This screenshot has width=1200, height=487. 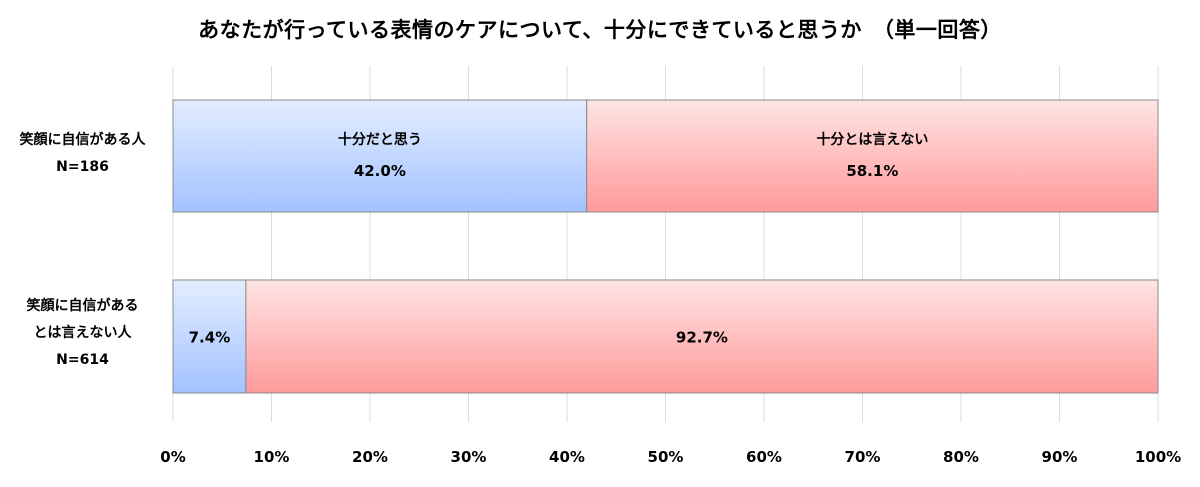 What do you see at coordinates (1060, 457) in the screenshot?
I see `x-tick-label: 90%` at bounding box center [1060, 457].